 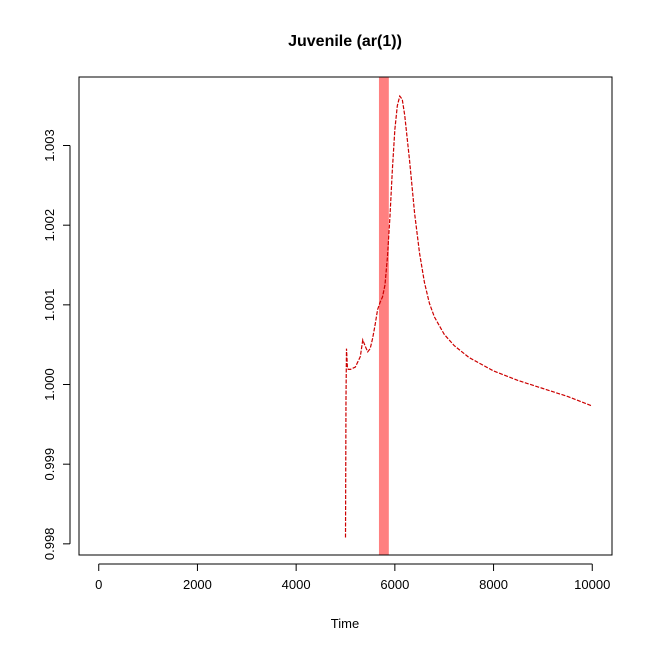 What do you see at coordinates (345, 41) in the screenshot?
I see `chart-title: Juvenile (ar(1))` at bounding box center [345, 41].